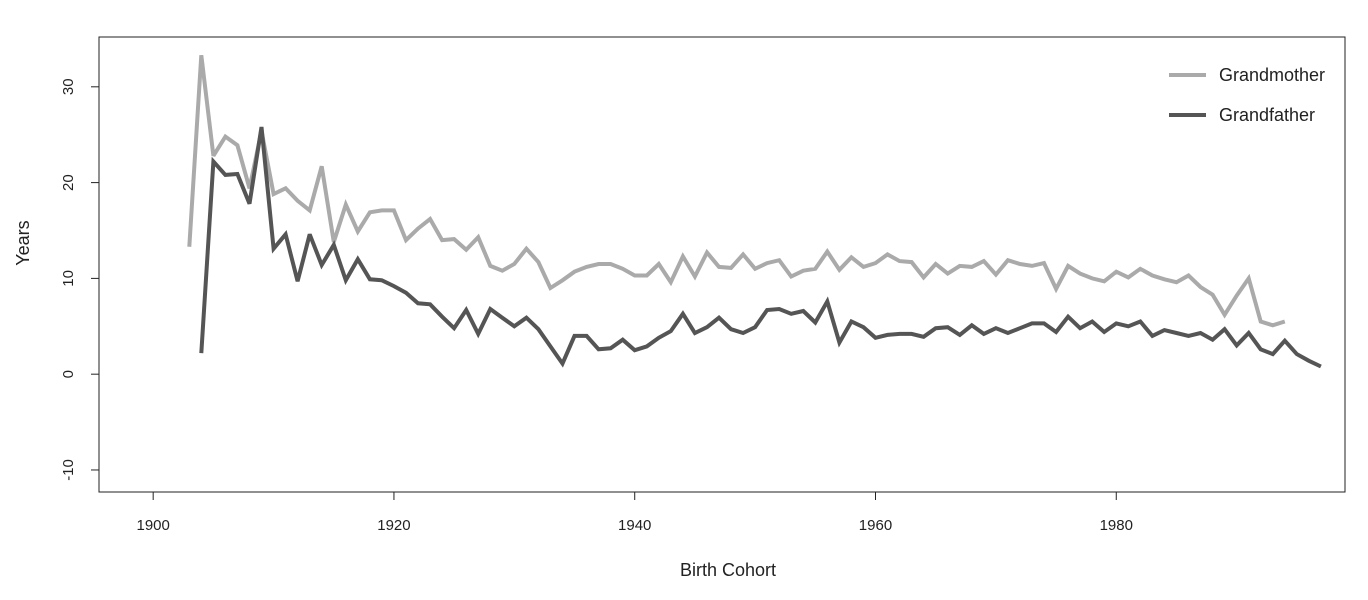 This screenshot has width=1368, height=600. Describe the element at coordinates (68, 278) in the screenshot. I see `y-tick-label: 10` at that location.